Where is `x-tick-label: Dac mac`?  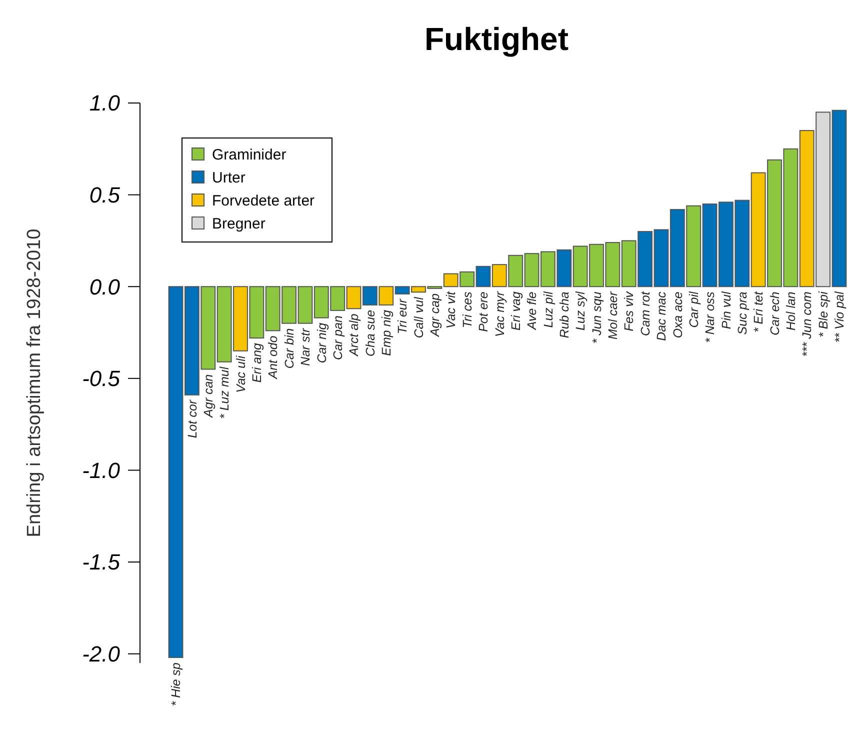 x-tick-label: Dac mac is located at coordinates (661, 315).